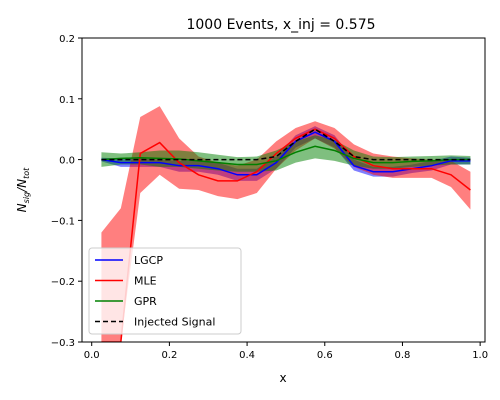 The width and height of the screenshot is (500, 400). What do you see at coordinates (26, 197) in the screenshot?
I see `y-label-sub1: sig` at bounding box center [26, 197].